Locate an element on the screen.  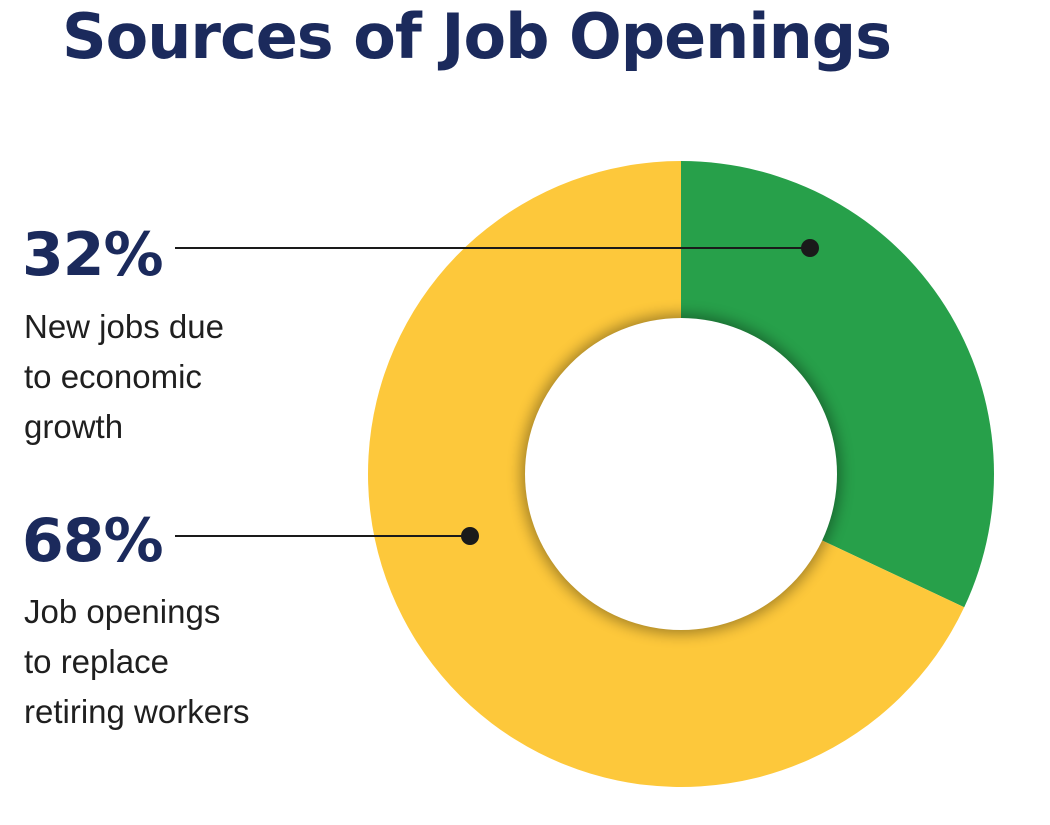
growth-description: New jobs due to economic growth is located at coordinates (174, 377).